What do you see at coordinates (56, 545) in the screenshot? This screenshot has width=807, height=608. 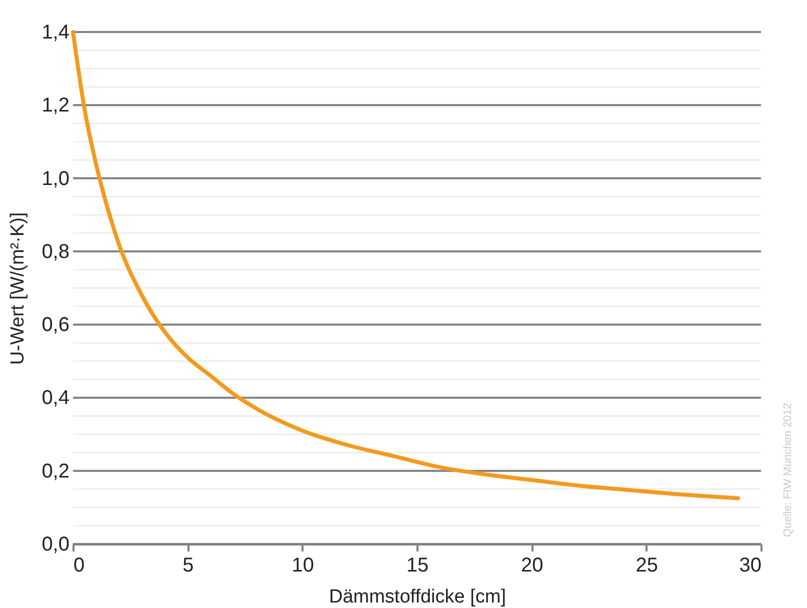 I see `y-tick-label: 0,0` at bounding box center [56, 545].